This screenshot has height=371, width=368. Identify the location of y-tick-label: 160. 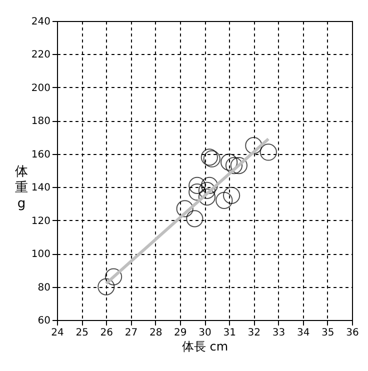
(40, 154).